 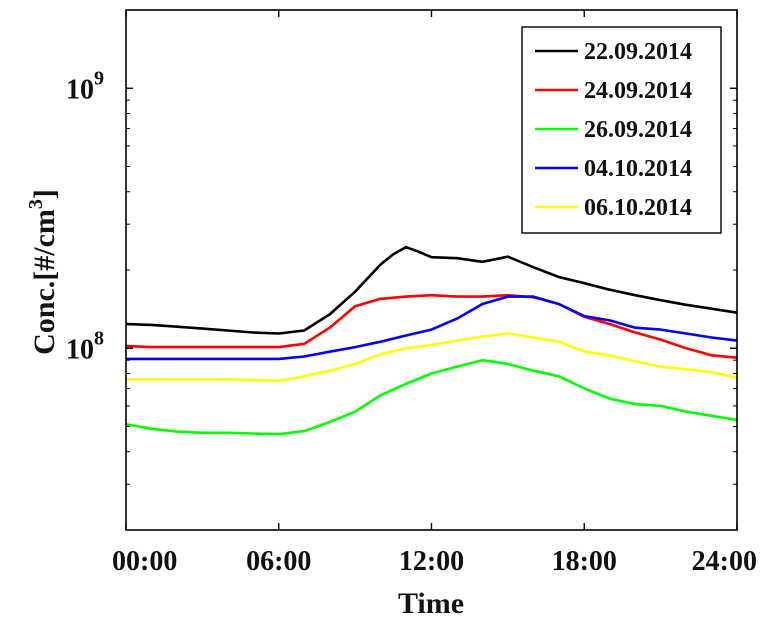 What do you see at coordinates (278, 561) in the screenshot?
I see `x-tick-label: 06:00` at bounding box center [278, 561].